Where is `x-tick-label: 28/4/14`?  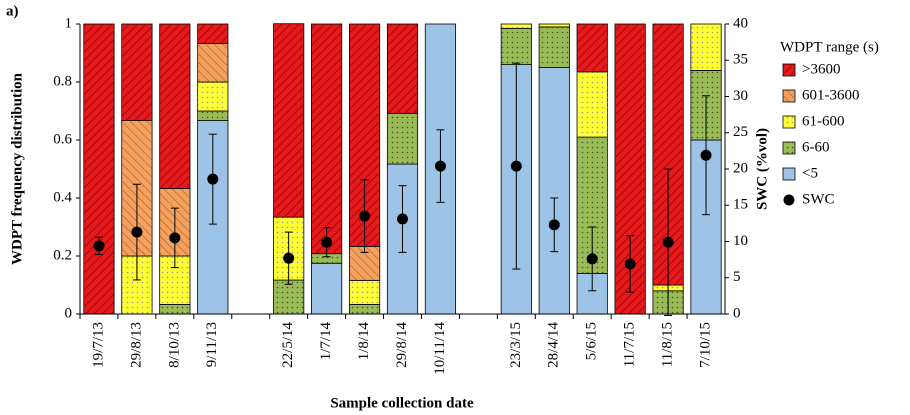
x-tick-label: 28/4/14 is located at coordinates (554, 345).